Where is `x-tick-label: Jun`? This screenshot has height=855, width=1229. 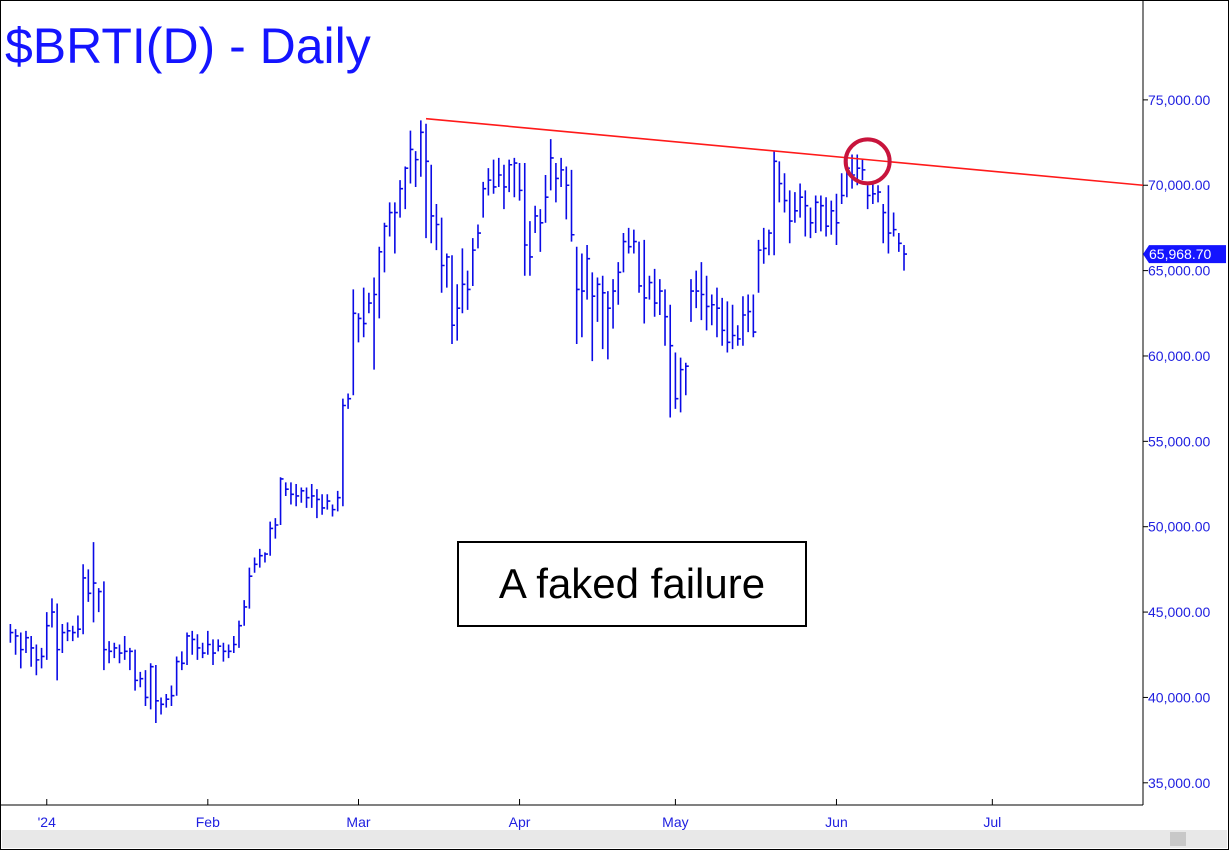
x-tick-label: Jun is located at coordinates (836, 822).